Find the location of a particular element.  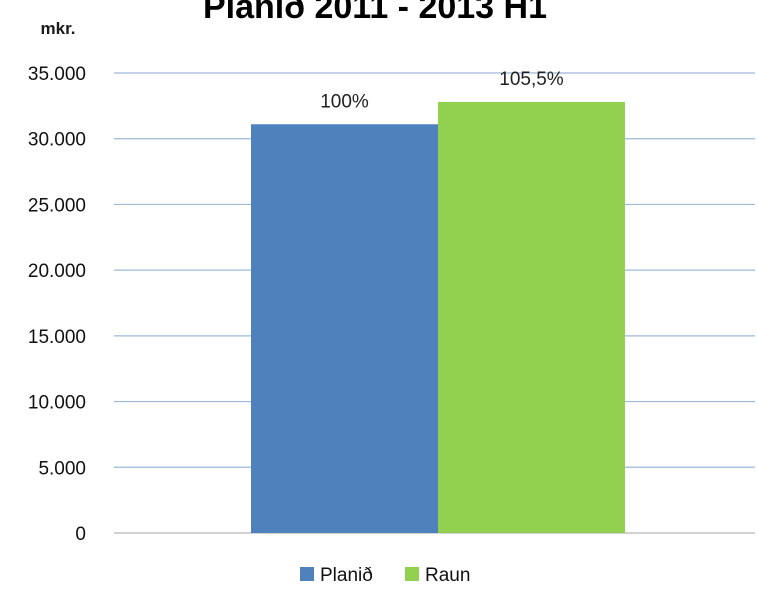

legend: Planið Raun is located at coordinates (385, 575).